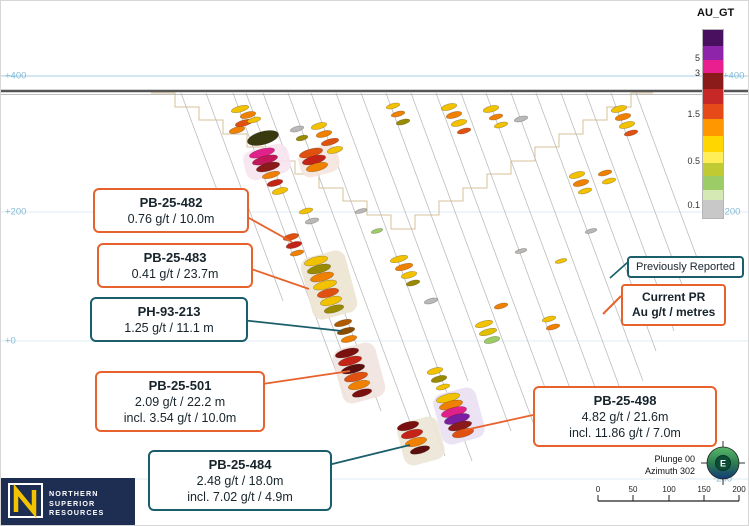 The height and width of the screenshot is (526, 749). Describe the element at coordinates (25, 501) in the screenshot. I see `logo-mark-icon` at that location.